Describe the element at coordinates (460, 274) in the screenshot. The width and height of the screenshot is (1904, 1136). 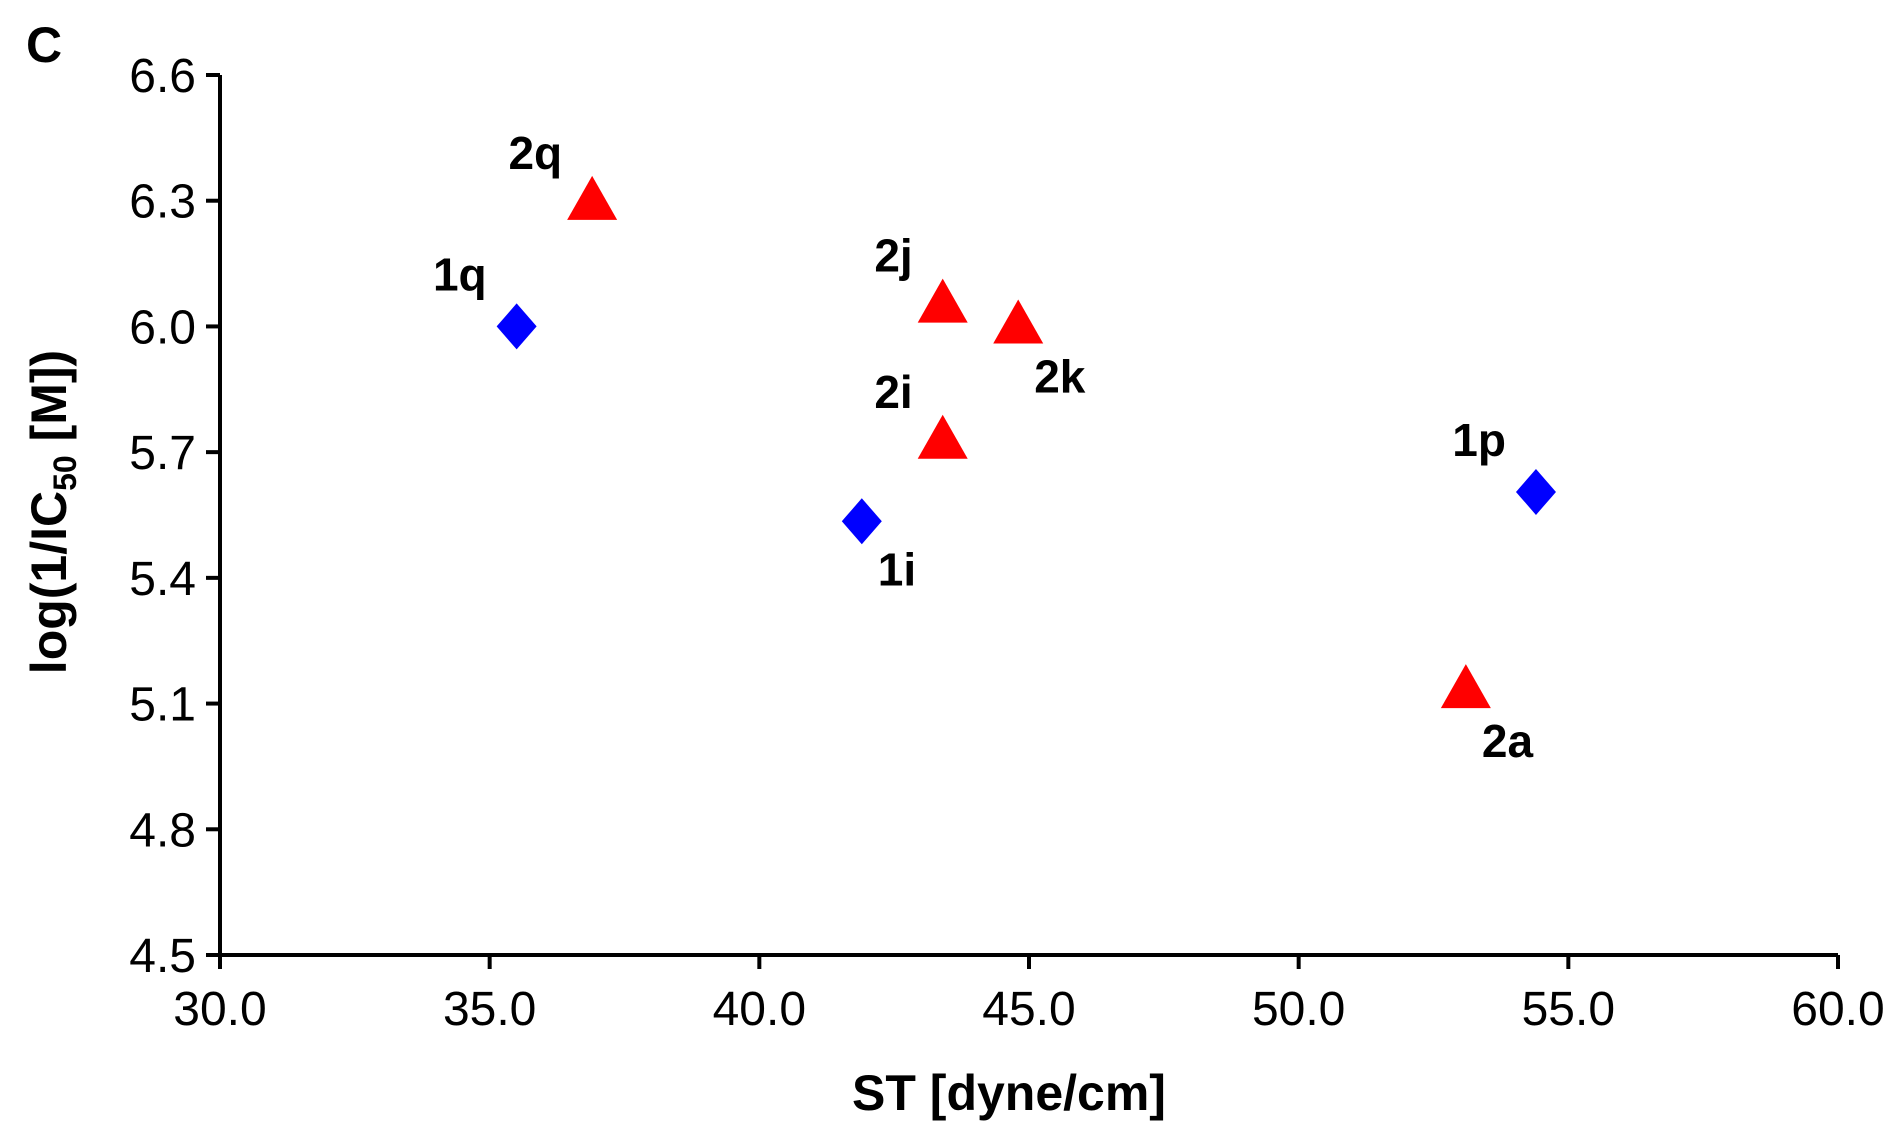
I see `point-label: 1q` at that location.